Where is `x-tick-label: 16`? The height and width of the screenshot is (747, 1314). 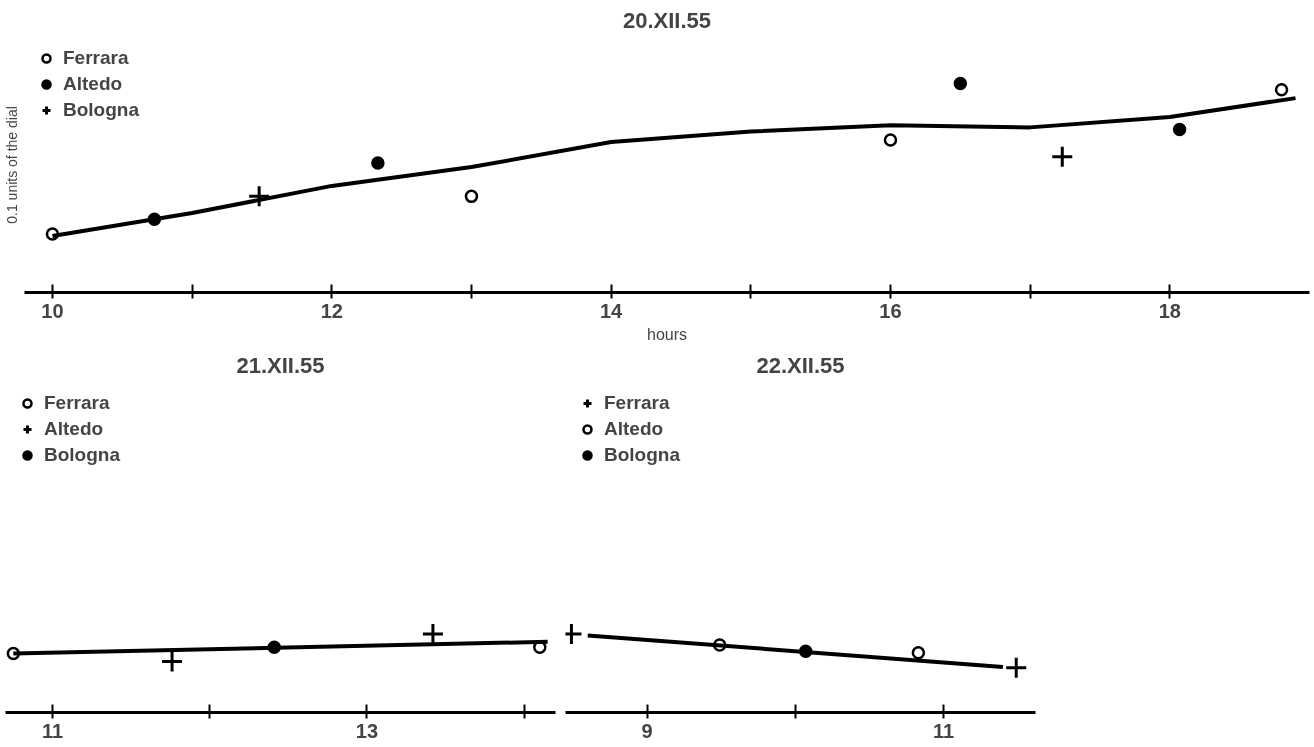
x-tick-label: 16 is located at coordinates (890, 310).